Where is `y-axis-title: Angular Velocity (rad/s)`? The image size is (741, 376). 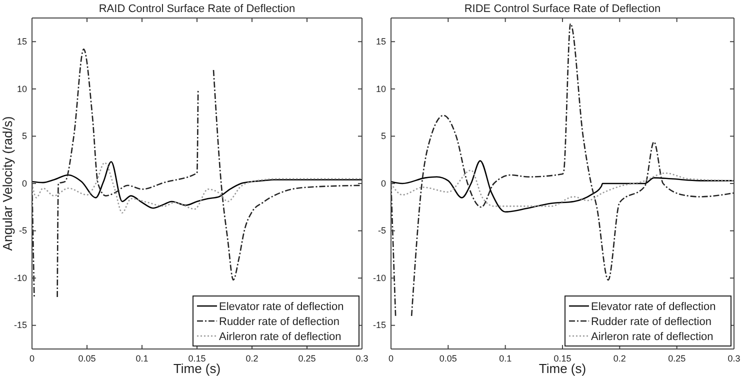 y-axis-title: Angular Velocity (rad/s) is located at coordinates (7, 183).